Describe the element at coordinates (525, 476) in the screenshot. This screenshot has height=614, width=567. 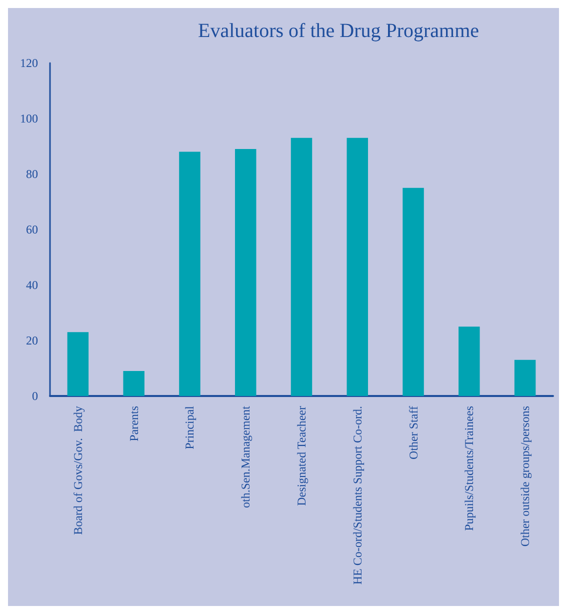
I see `x-tick-label: Other outside groups/persons` at that location.